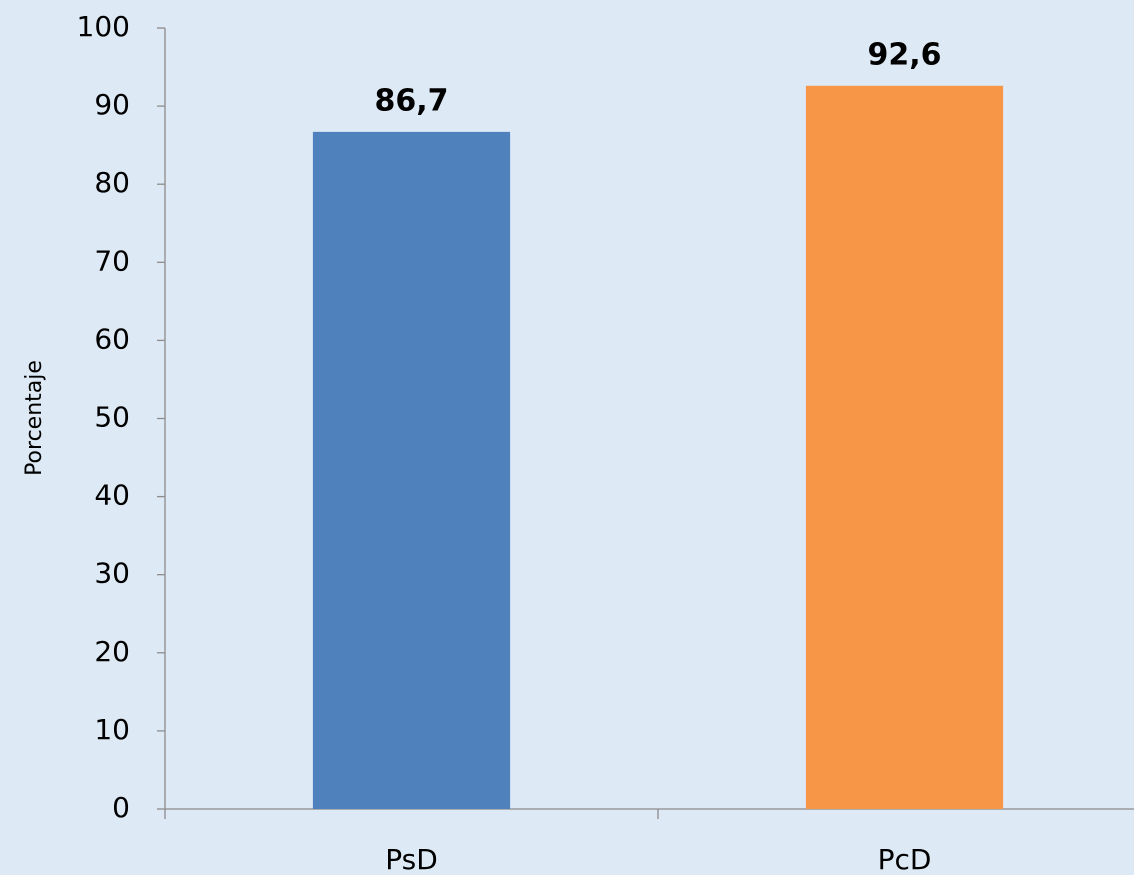 The height and width of the screenshot is (875, 1134). What do you see at coordinates (112, 651) in the screenshot?
I see `y-tick-label: 20` at bounding box center [112, 651].